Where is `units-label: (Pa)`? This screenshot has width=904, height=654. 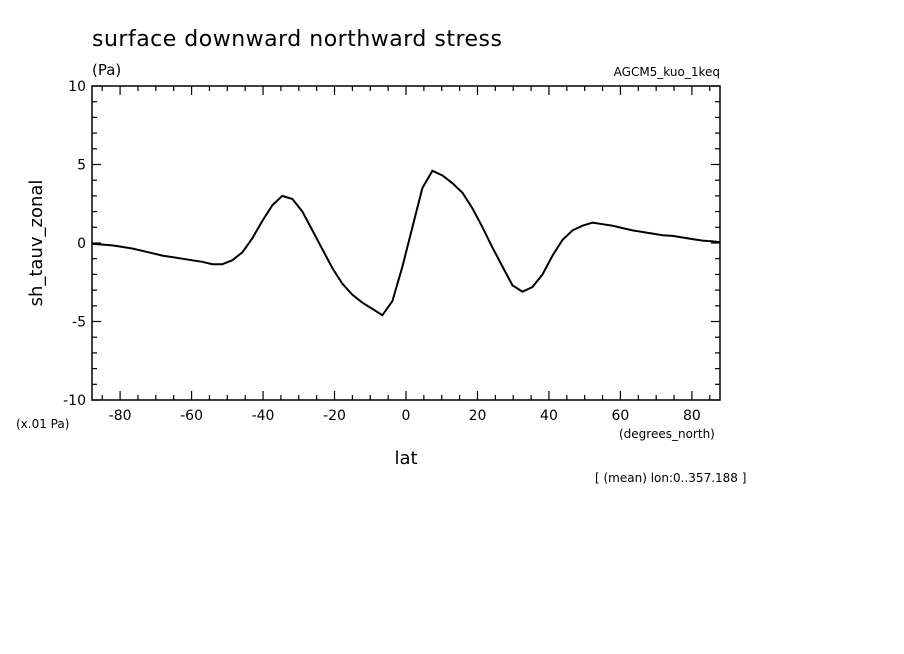 units-label: (Pa) is located at coordinates (106, 70).